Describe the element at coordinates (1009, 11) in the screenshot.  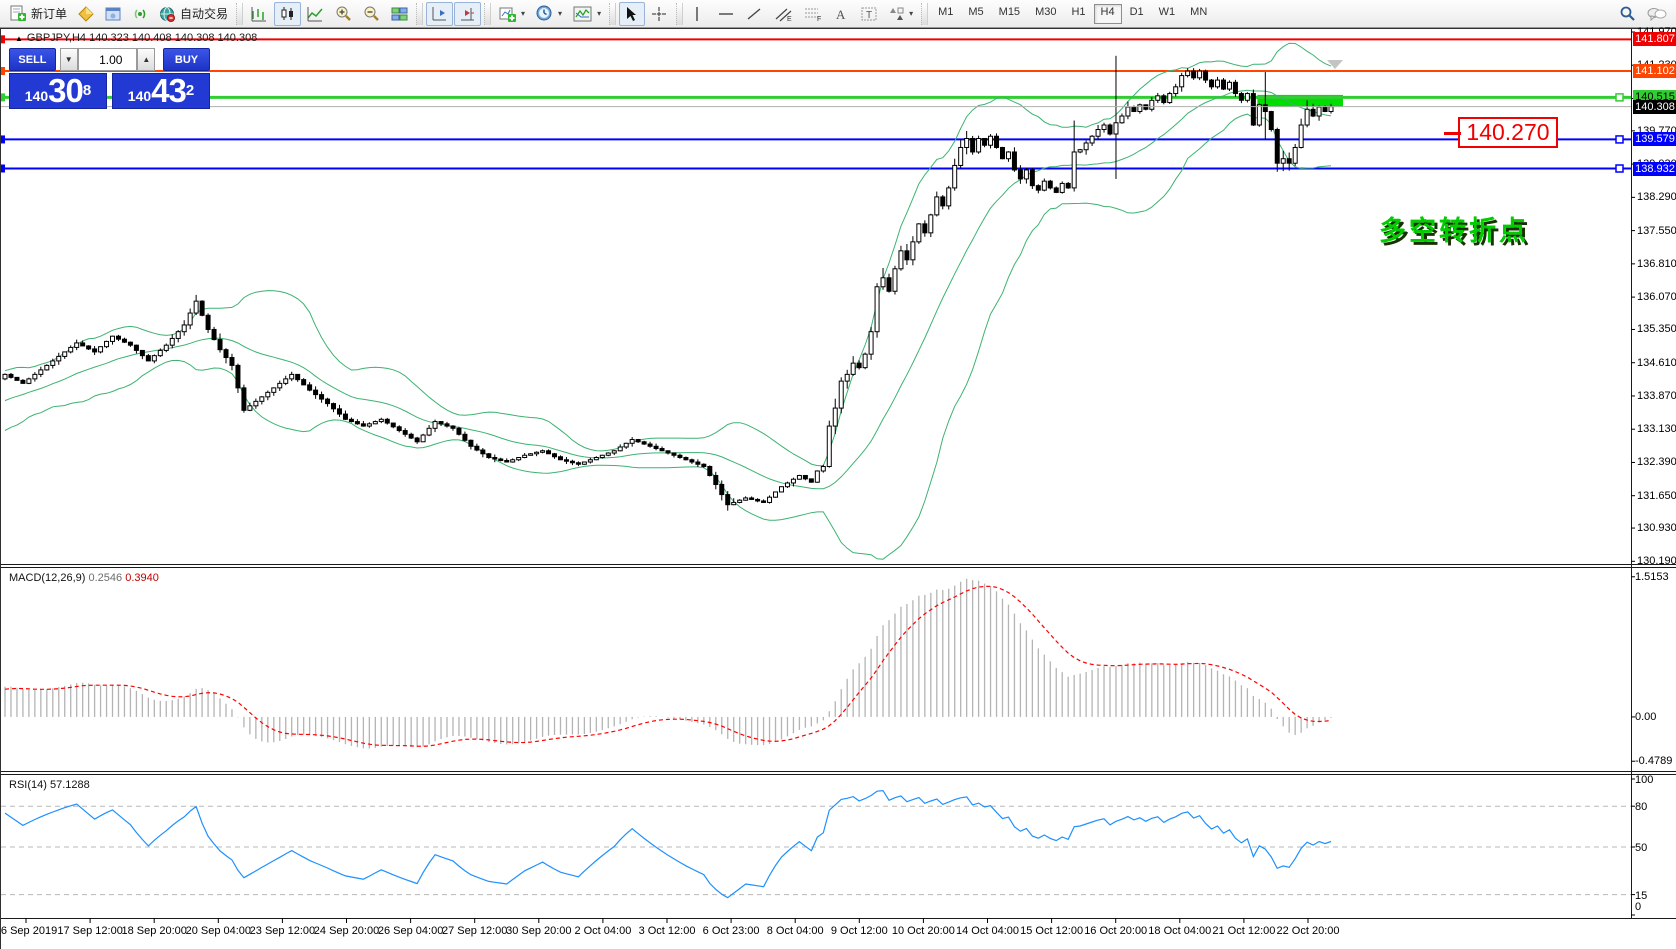
I see `timeframe-m15-button: M15` at that location.